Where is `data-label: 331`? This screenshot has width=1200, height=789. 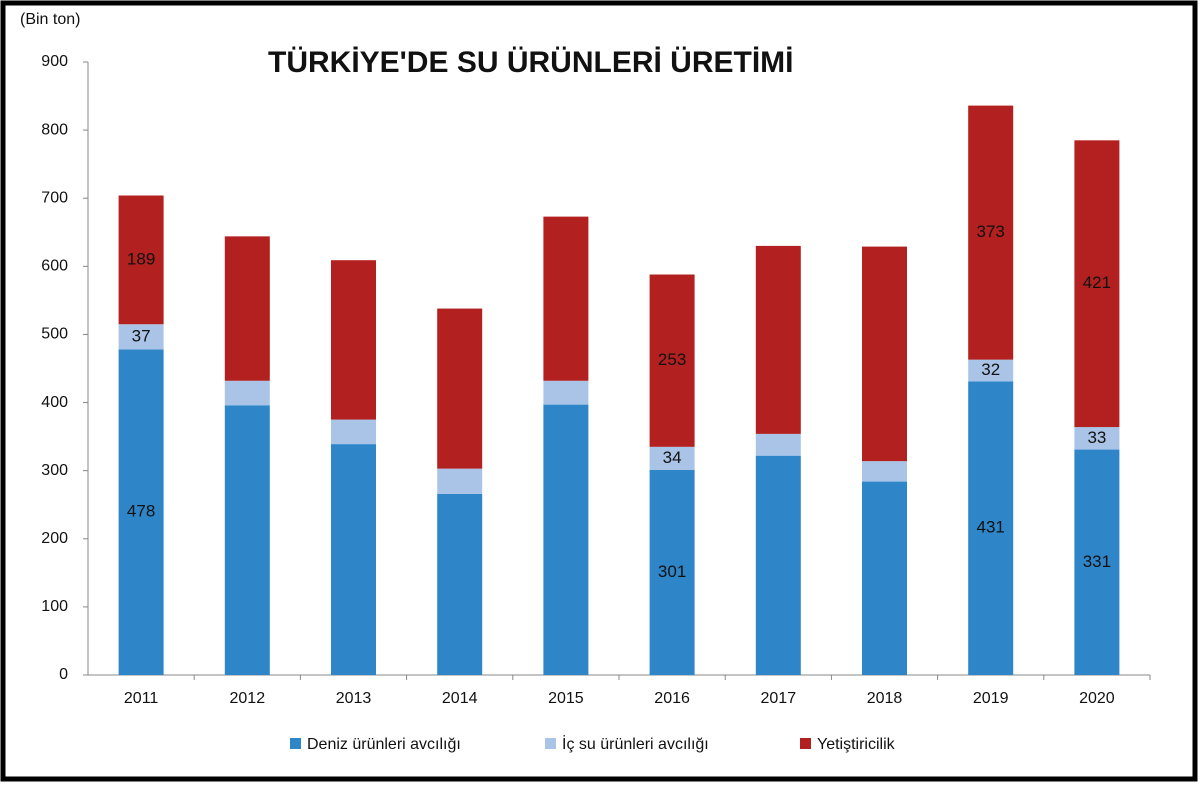 data-label: 331 is located at coordinates (1097, 561).